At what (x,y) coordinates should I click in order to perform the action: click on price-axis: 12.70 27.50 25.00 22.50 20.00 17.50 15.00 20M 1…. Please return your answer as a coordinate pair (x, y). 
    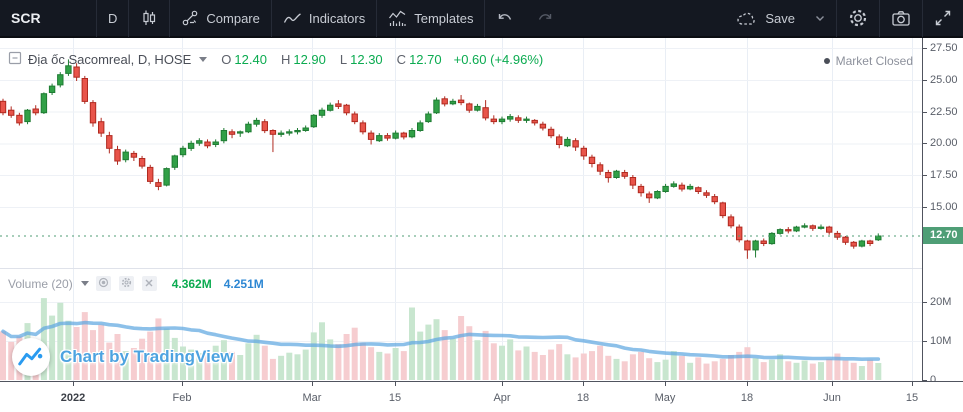
    Looking at the image, I should click on (942, 212).